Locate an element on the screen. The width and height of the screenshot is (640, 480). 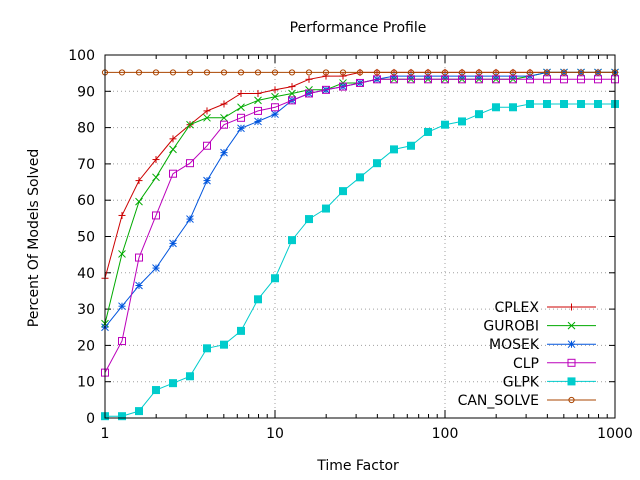
x-tick-label: 1000 is located at coordinates (615, 434).